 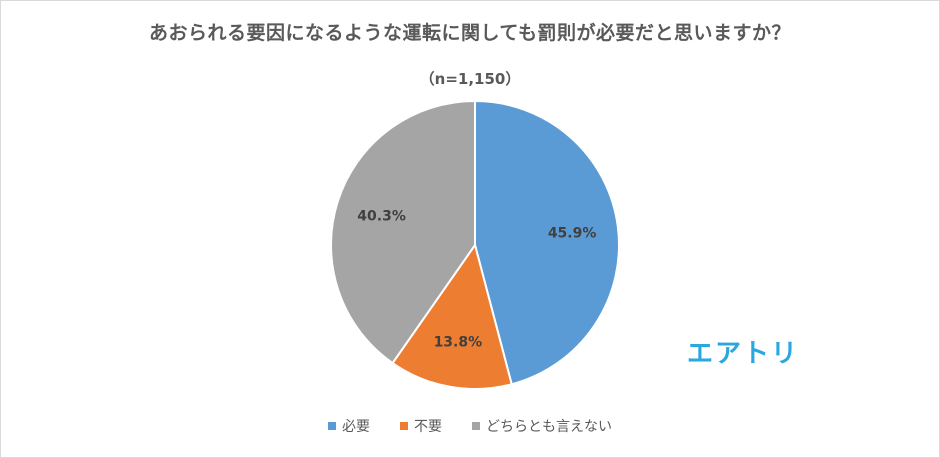 I want to click on pie-slice-neutral, so click(x=403, y=232).